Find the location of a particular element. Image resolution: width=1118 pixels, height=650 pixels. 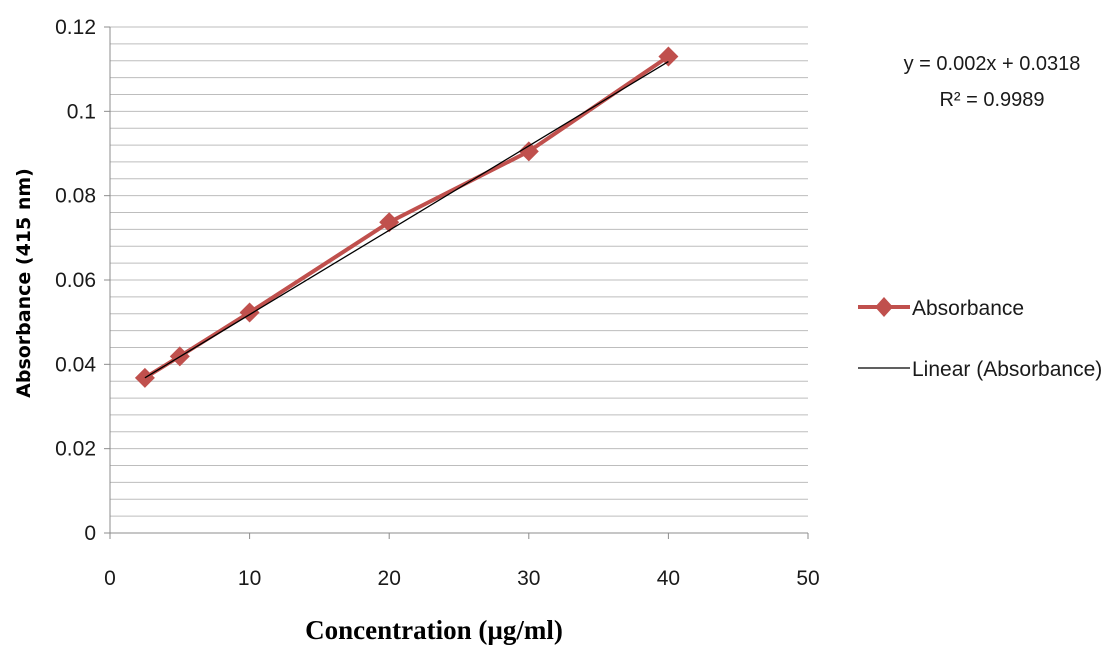

y-axis-label: Absorbance (415 nm) is located at coordinates (24, 283).